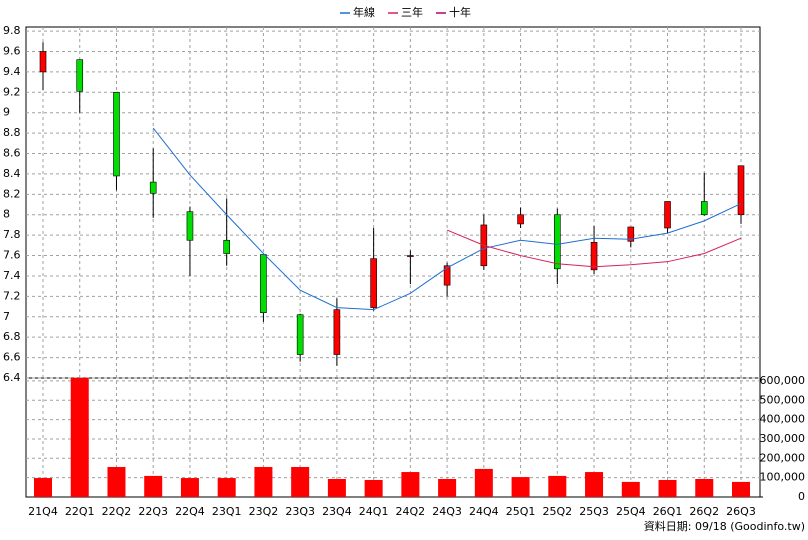 The height and width of the screenshot is (540, 808). Describe the element at coordinates (12, 234) in the screenshot. I see `y-tick-label: 7.8` at that location.